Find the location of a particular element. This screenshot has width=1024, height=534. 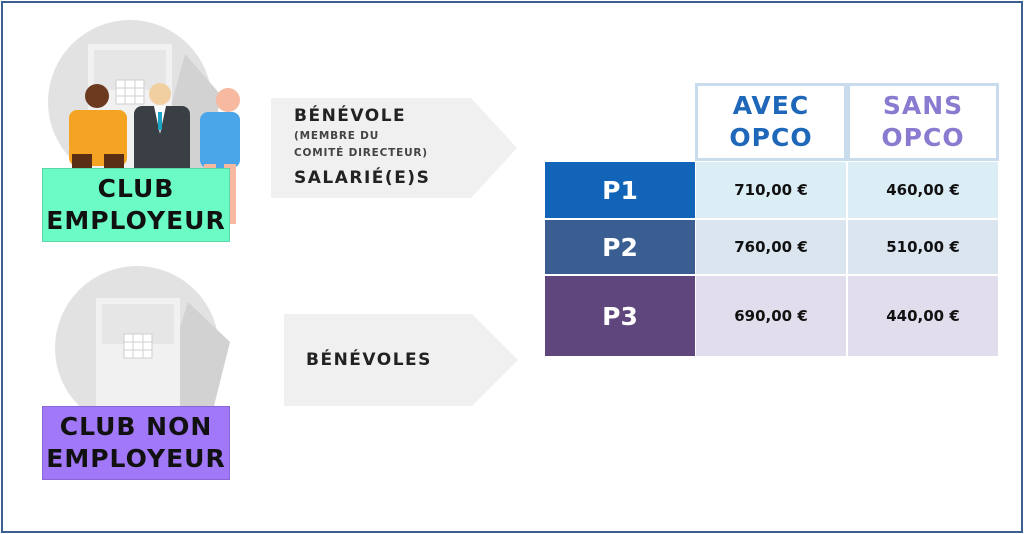

row-label-p3: P3 is located at coordinates (620, 316).